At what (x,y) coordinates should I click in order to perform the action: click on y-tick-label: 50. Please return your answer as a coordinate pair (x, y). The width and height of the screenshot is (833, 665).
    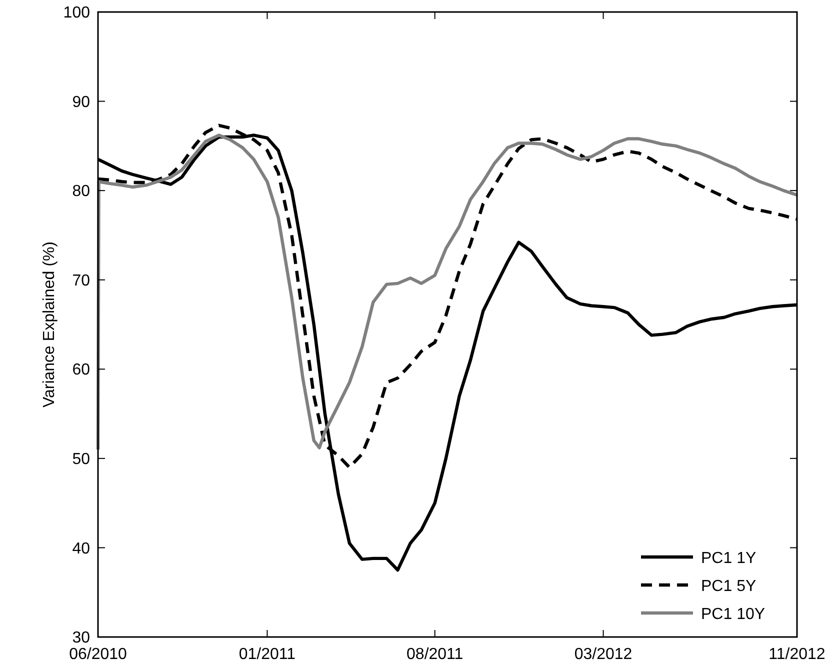
    Looking at the image, I should click on (81, 459).